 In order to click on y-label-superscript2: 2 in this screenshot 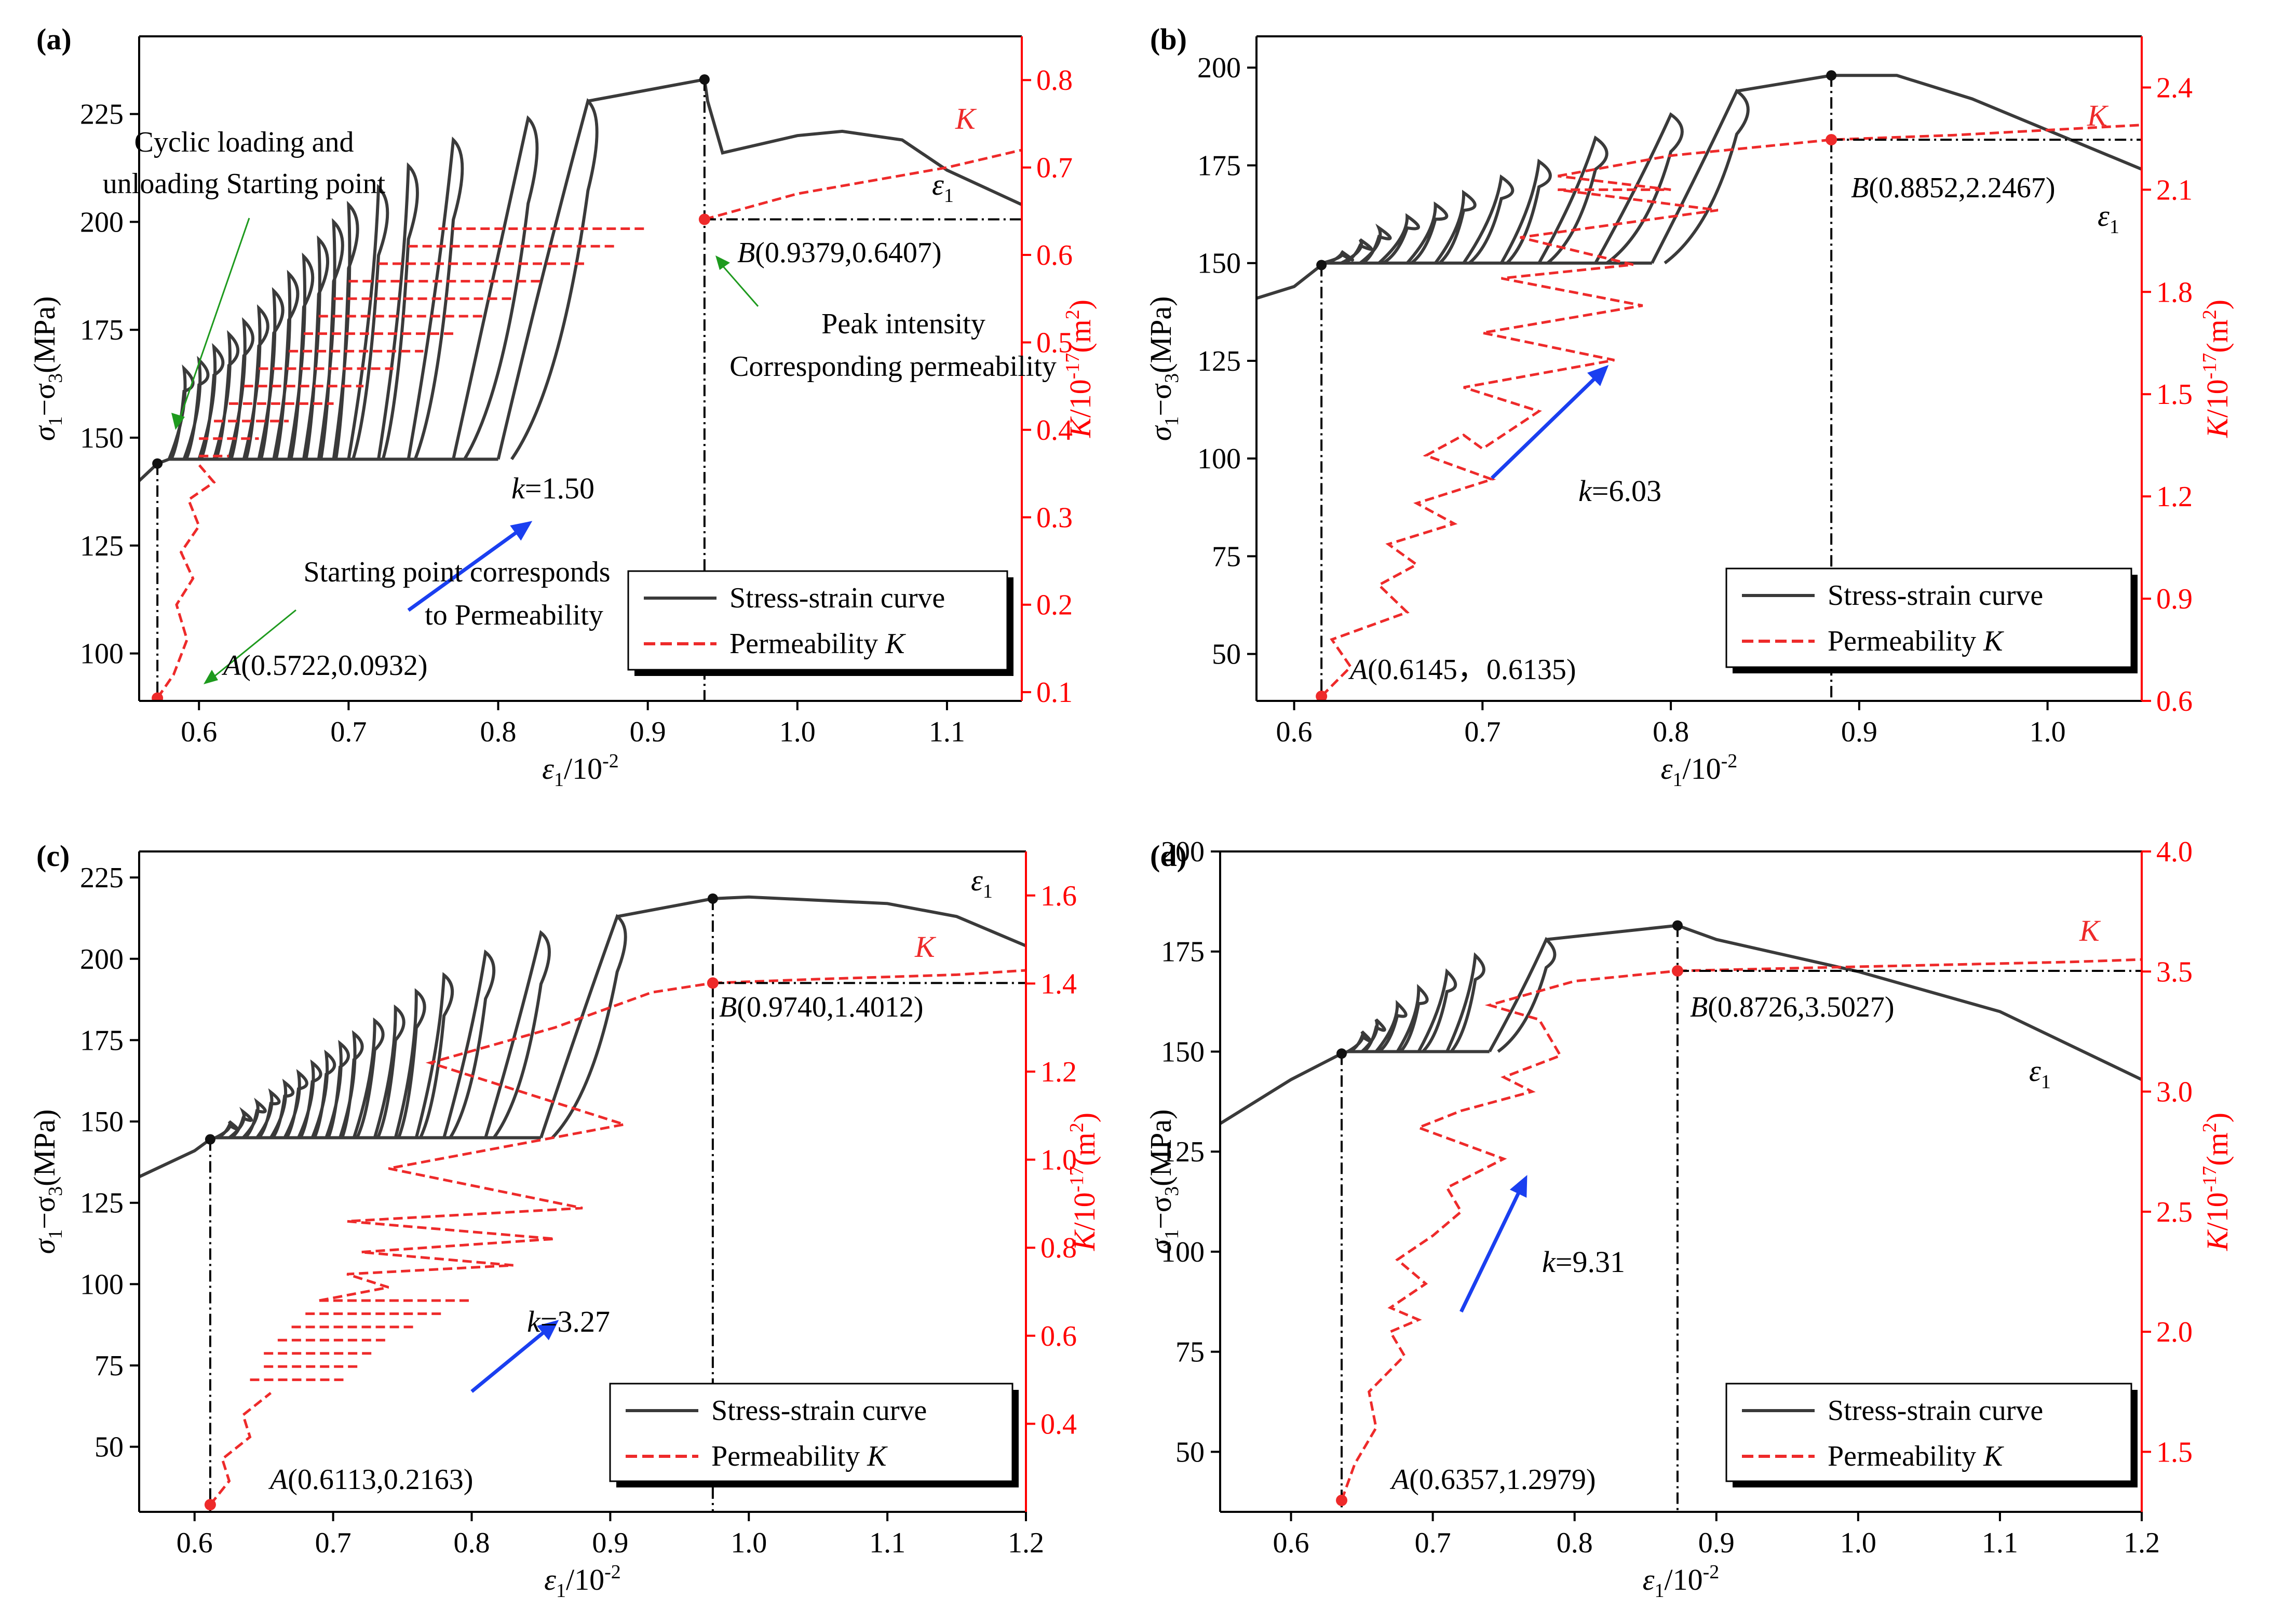, I will do `click(1077, 1127)`.